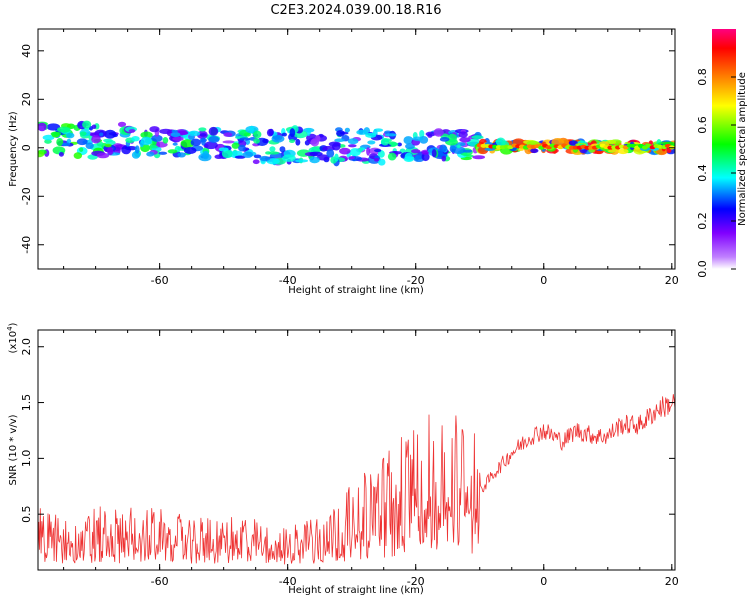 The height and width of the screenshot is (600, 750). Describe the element at coordinates (543, 280) in the screenshot. I see `x-tick-label: 0` at that location.